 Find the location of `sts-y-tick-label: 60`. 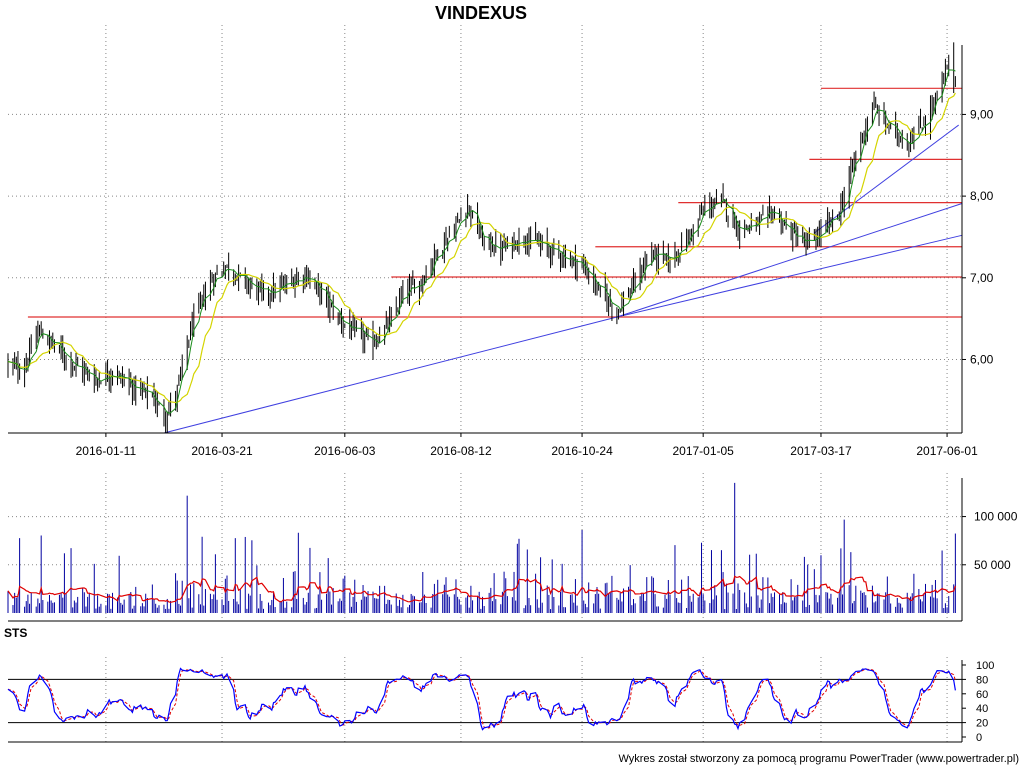

sts-y-tick-label: 60 is located at coordinates (982, 695).